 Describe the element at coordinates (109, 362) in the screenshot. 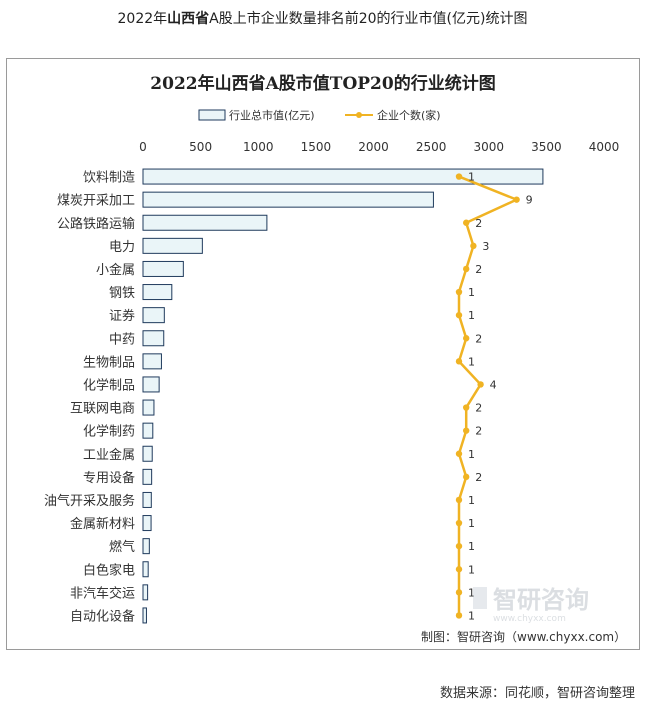

I see `y-category-label: 生物制品` at that location.